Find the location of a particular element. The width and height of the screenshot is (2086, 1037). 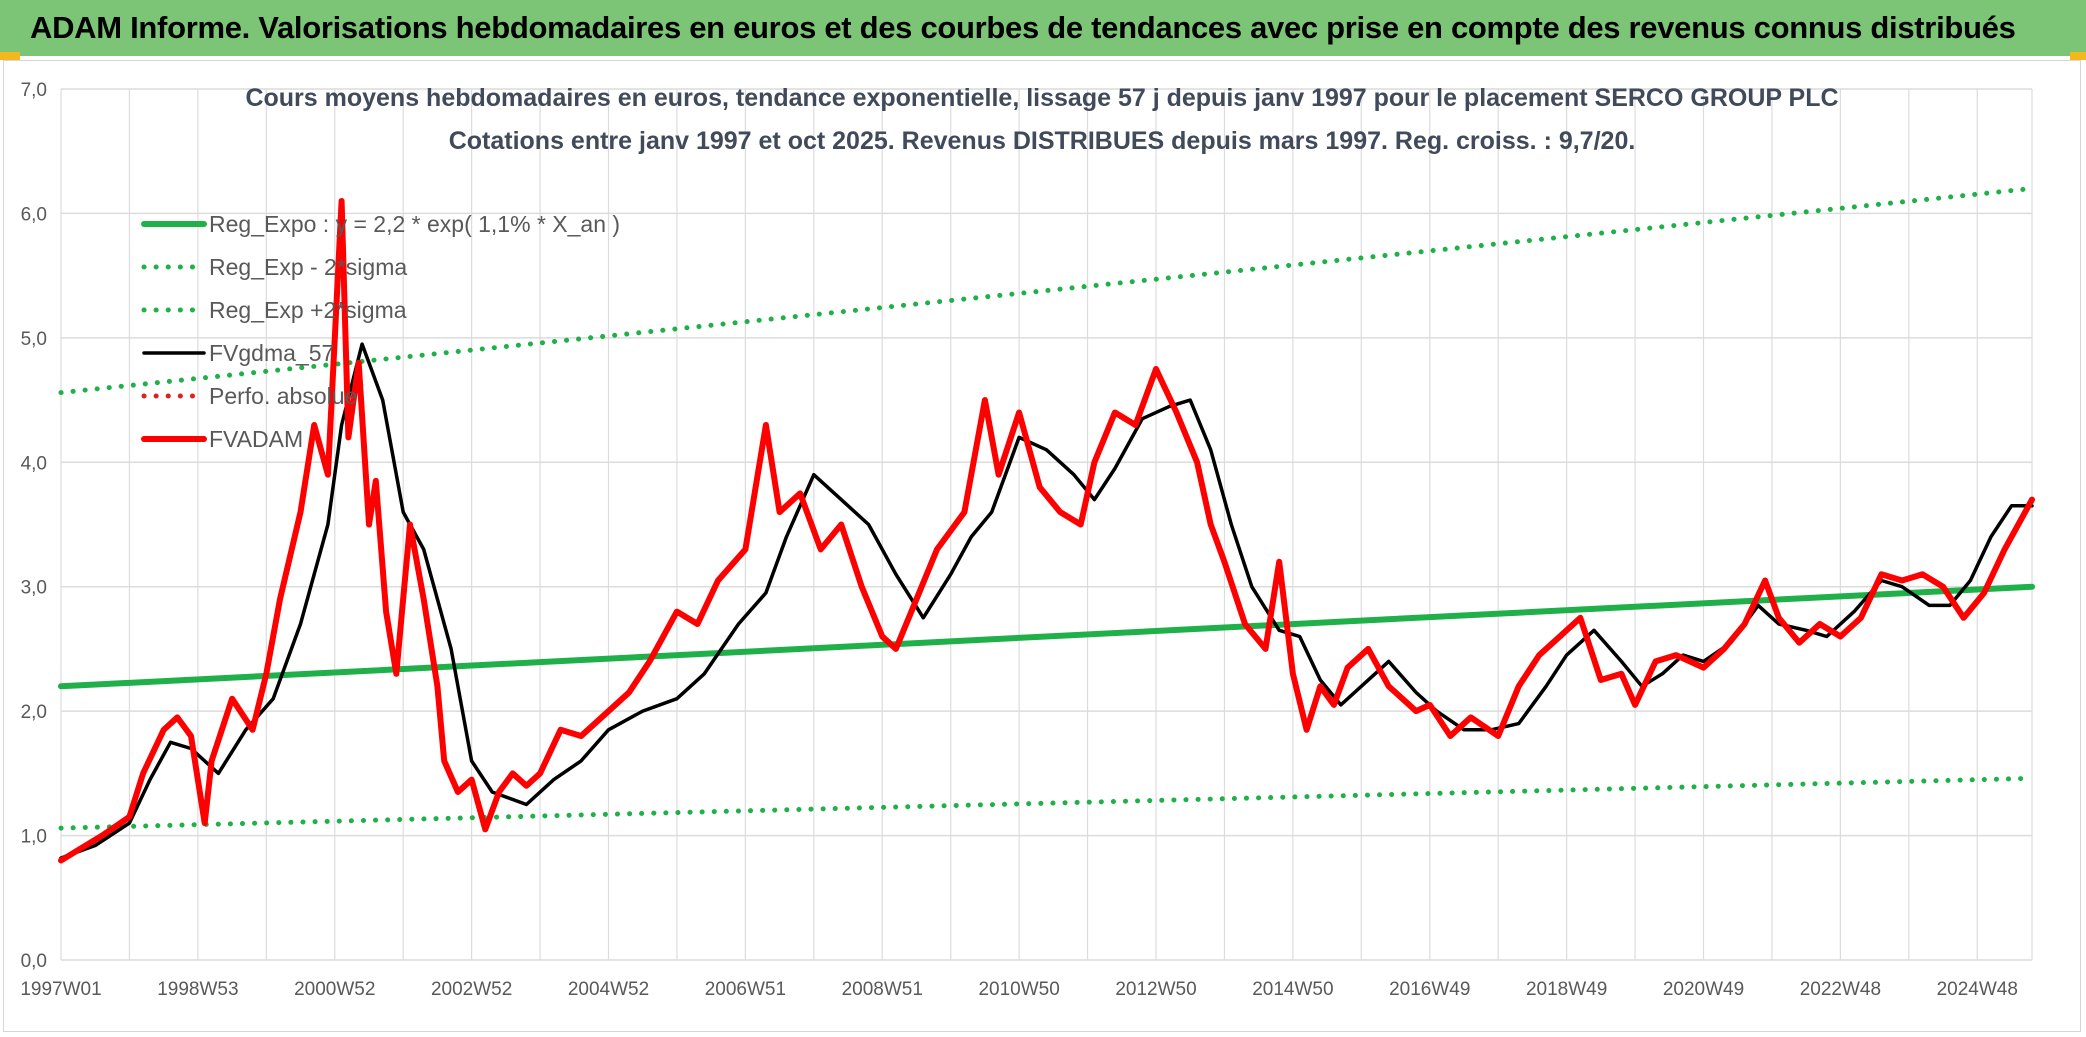

legend-label: Reg_Exp - 2*sigma is located at coordinates (308, 267).